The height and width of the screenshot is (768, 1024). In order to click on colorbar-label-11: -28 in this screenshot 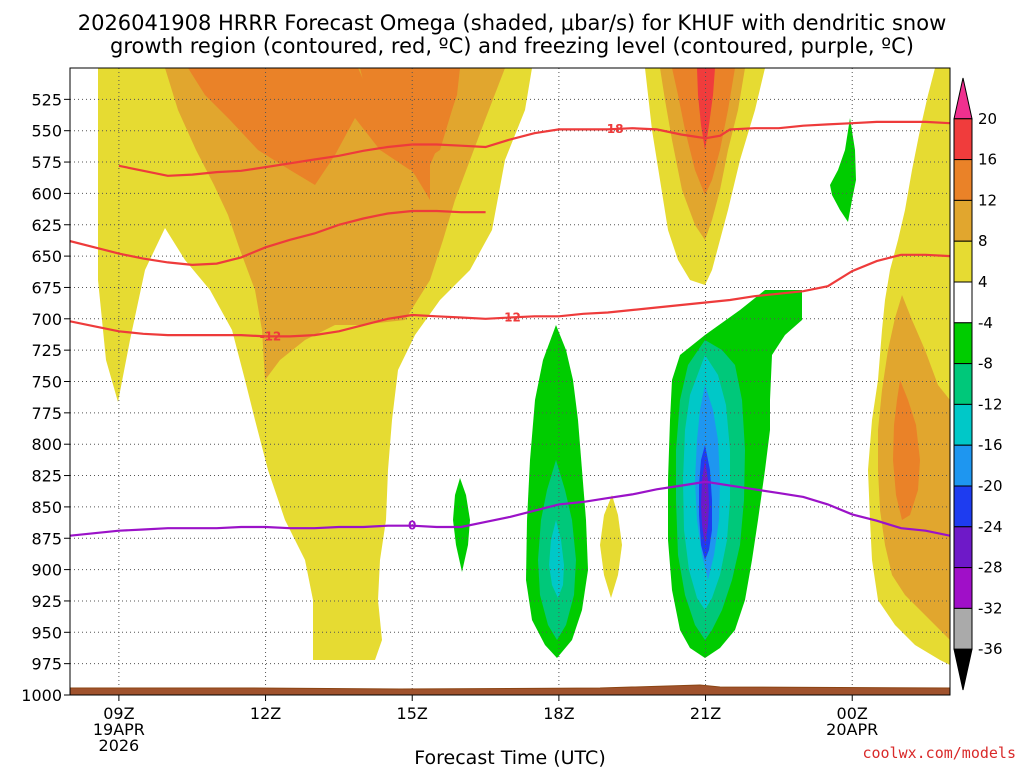, I will do `click(990, 568)`.